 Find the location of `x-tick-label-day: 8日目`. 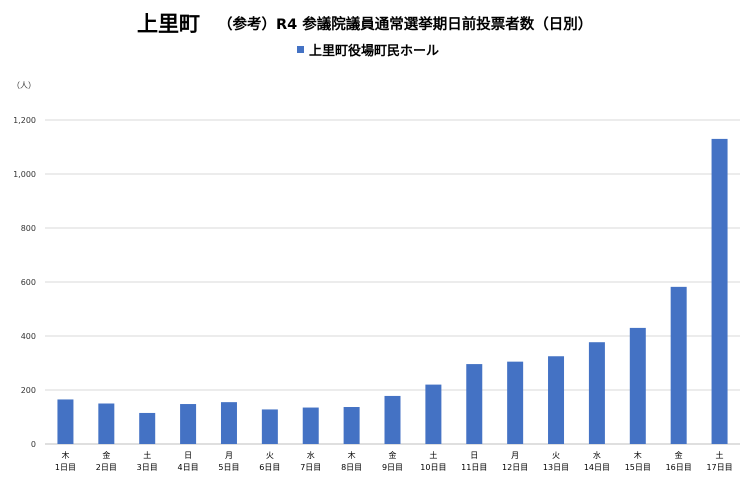

x-tick-label-day: 8日目 is located at coordinates (351, 467).